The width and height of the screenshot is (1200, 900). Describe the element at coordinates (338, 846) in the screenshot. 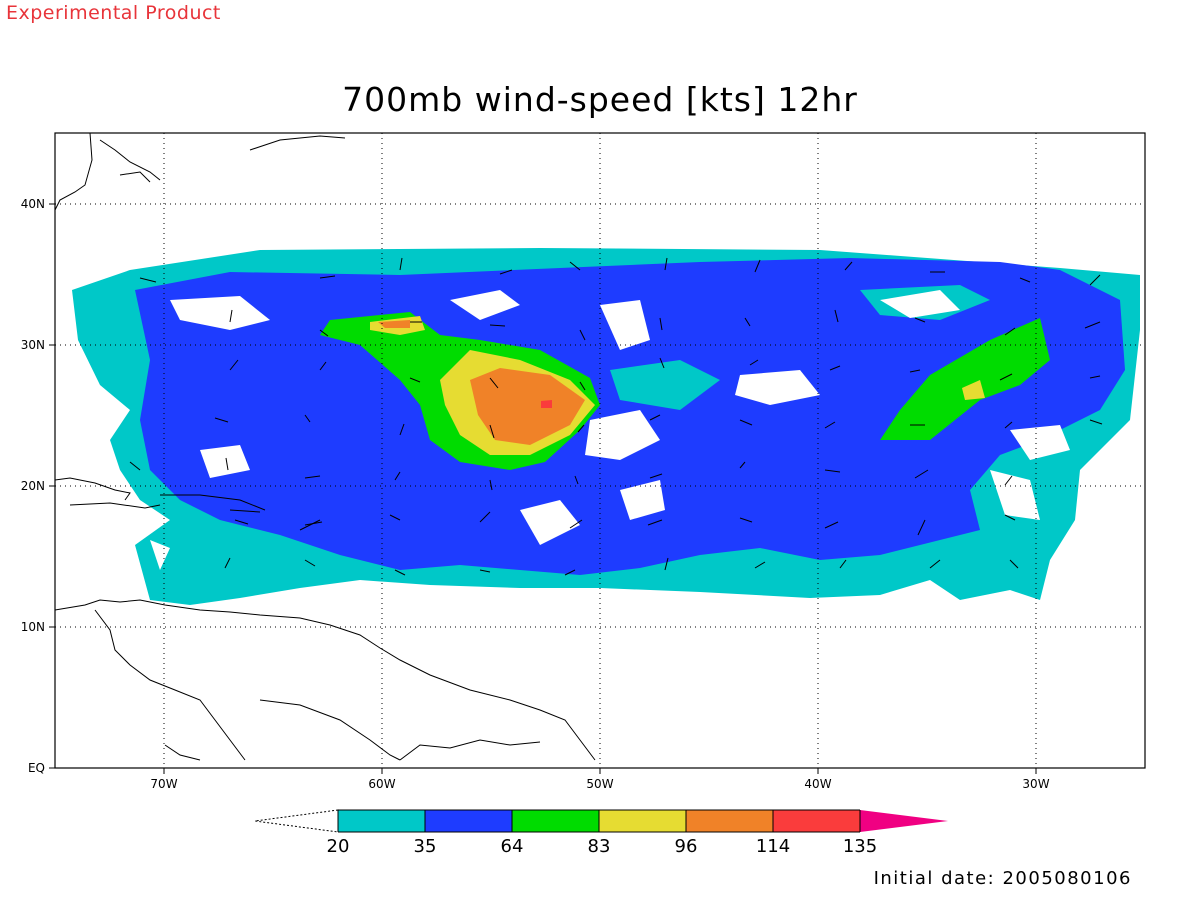

I see `colorbar-label-20: 20` at that location.